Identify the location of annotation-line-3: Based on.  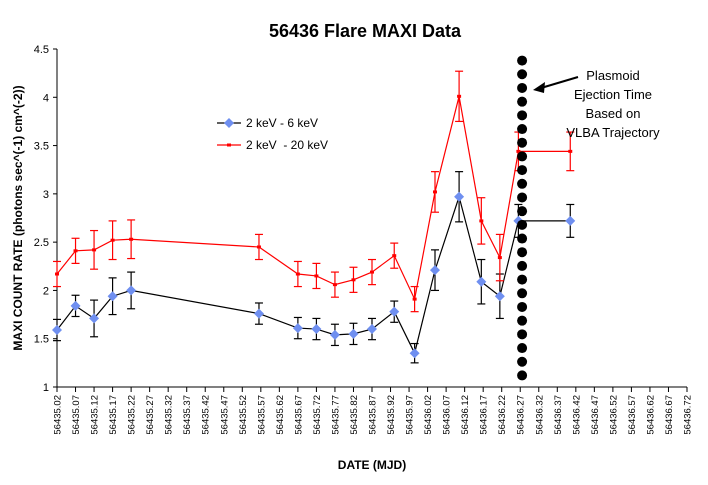
(613, 113).